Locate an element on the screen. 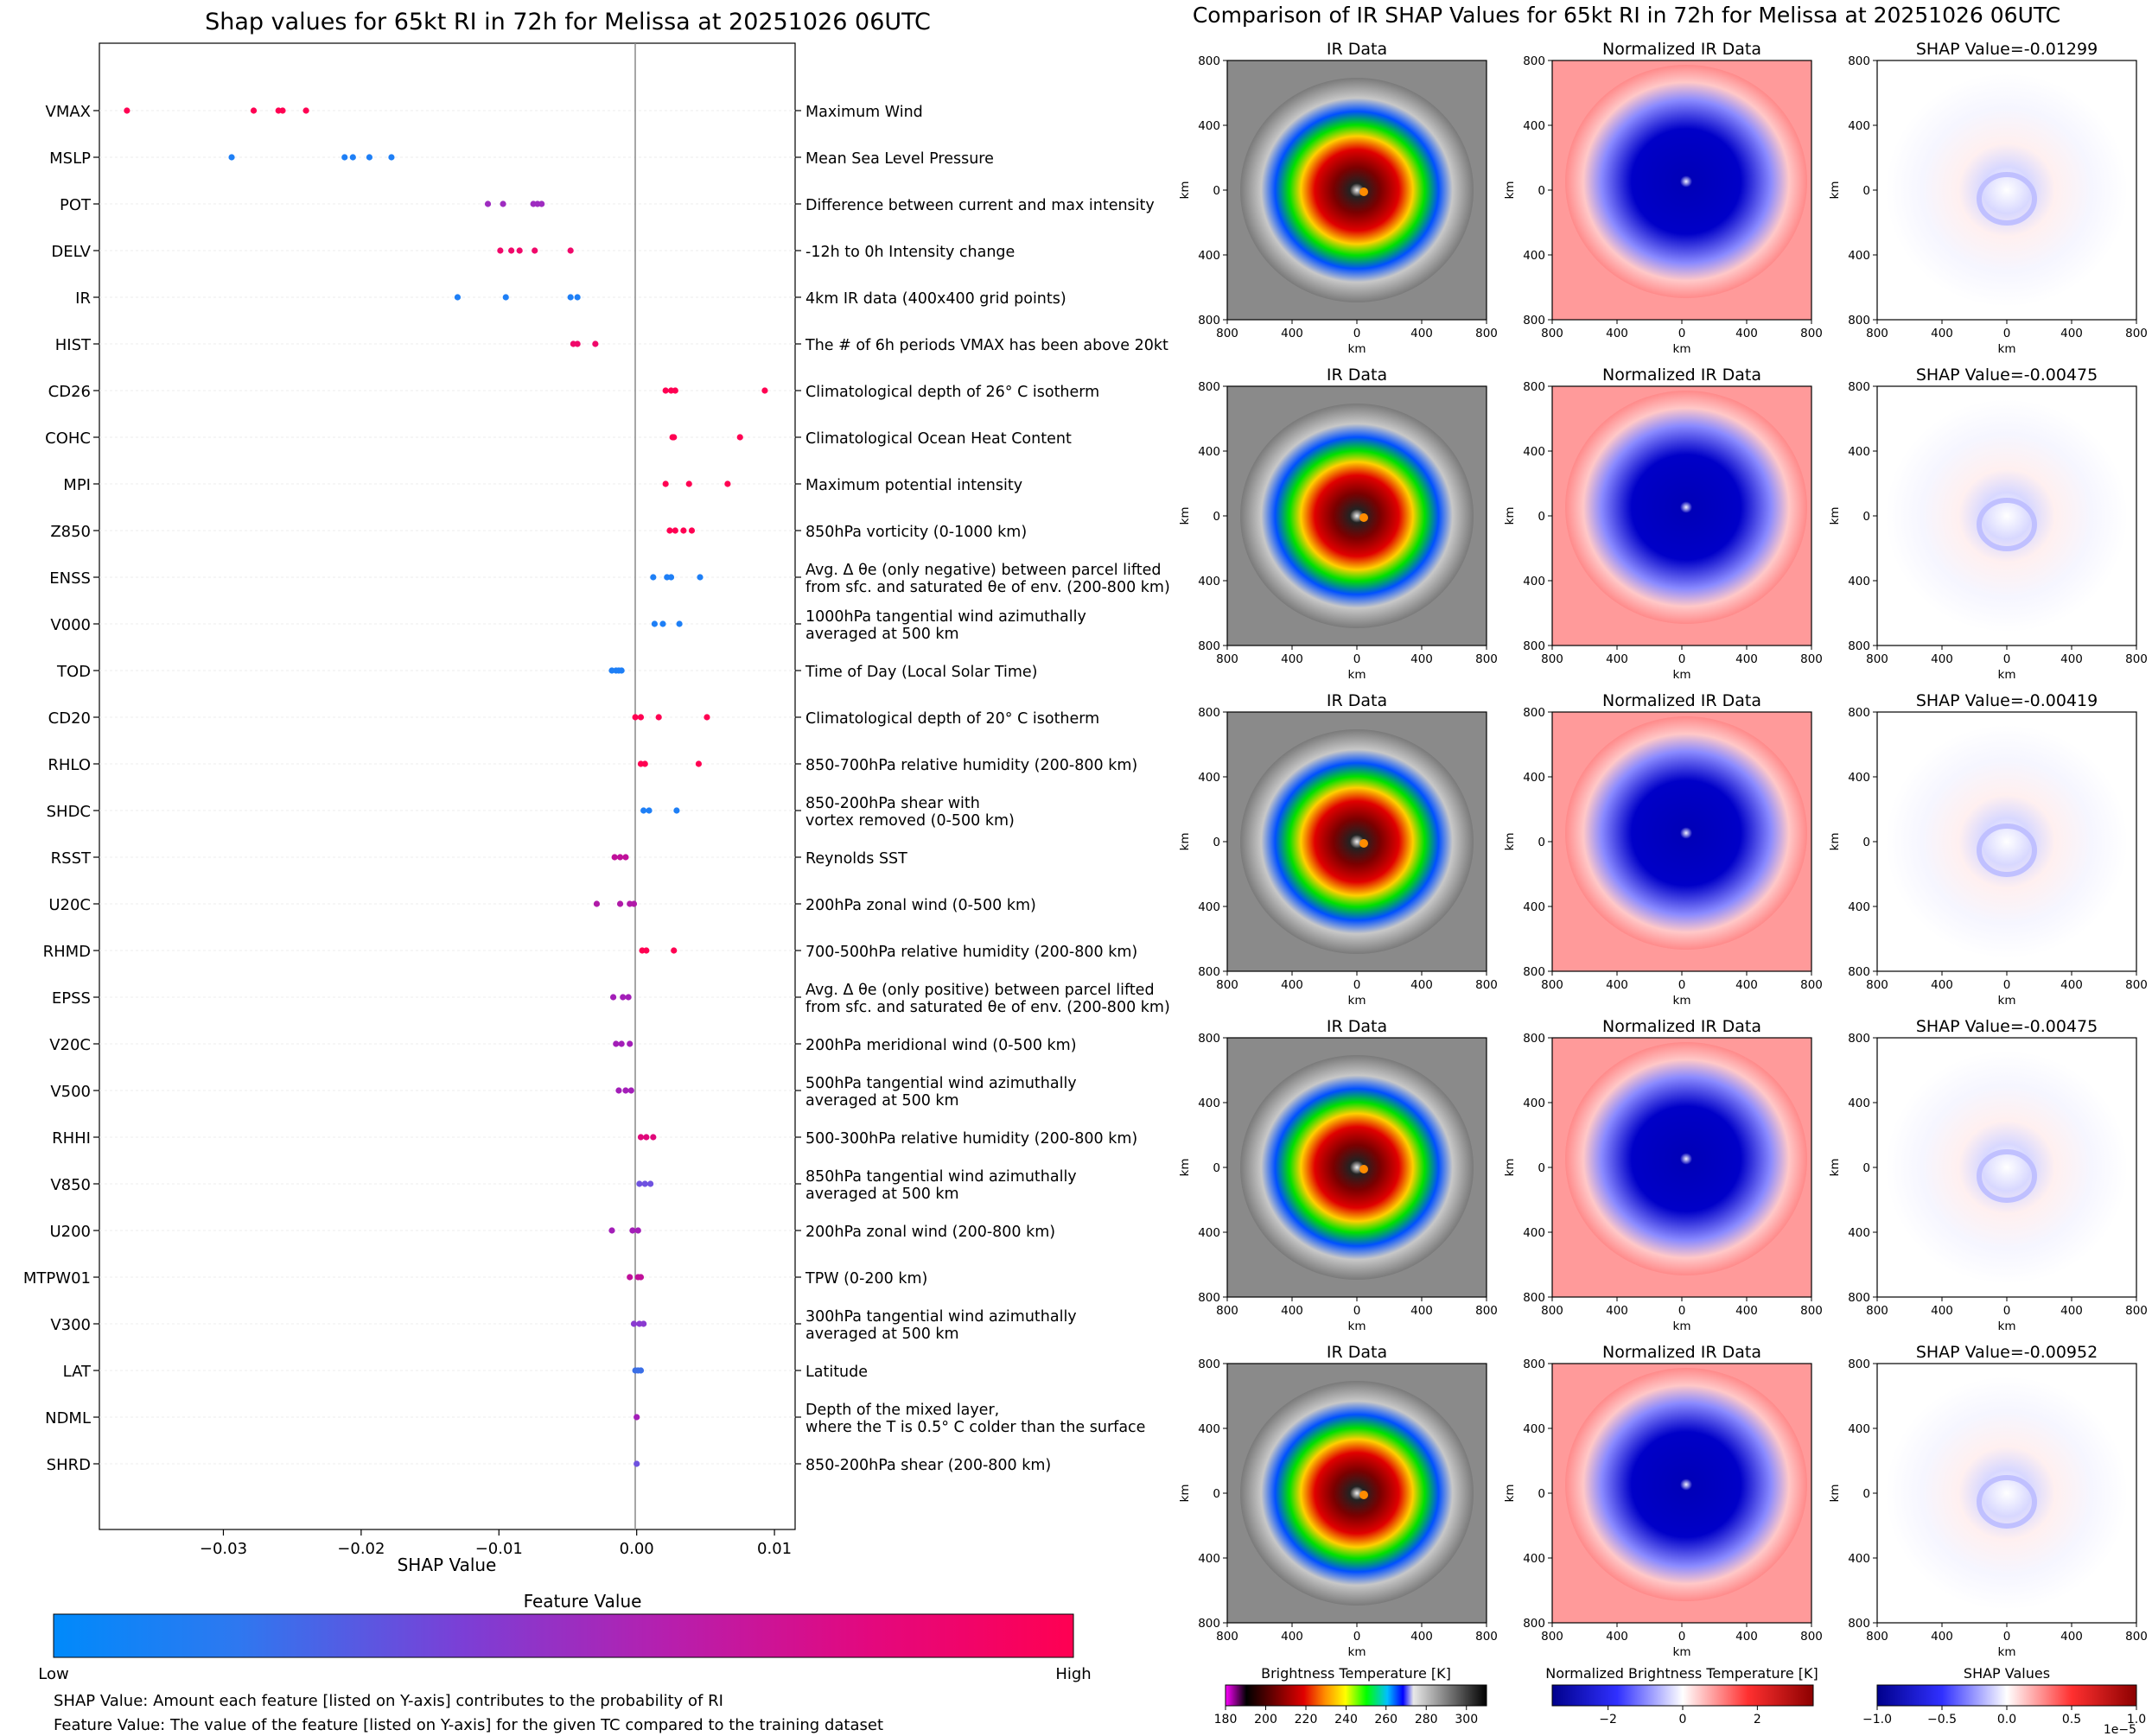 This screenshot has height=1736, width=2152. panel-title: SHAP Value=-0.00475 is located at coordinates (2007, 375).